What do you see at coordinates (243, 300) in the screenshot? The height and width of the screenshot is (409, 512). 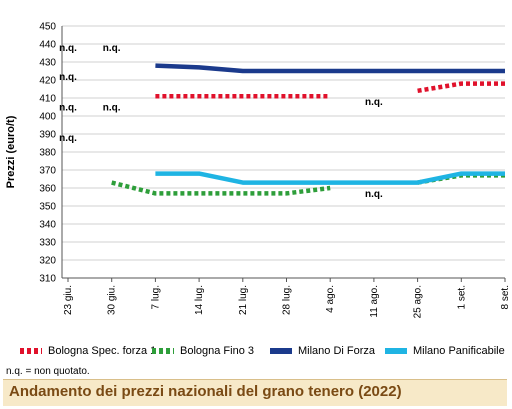 I see `x-tick-label: 21 lug.` at bounding box center [243, 300].